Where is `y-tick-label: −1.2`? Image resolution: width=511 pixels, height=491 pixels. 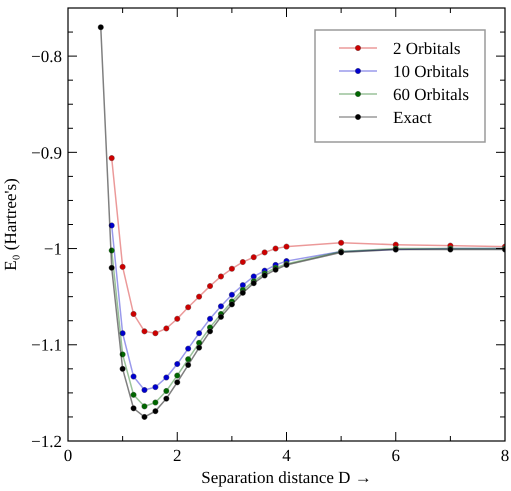 y-tick-label: −1.2 is located at coordinates (46, 441).